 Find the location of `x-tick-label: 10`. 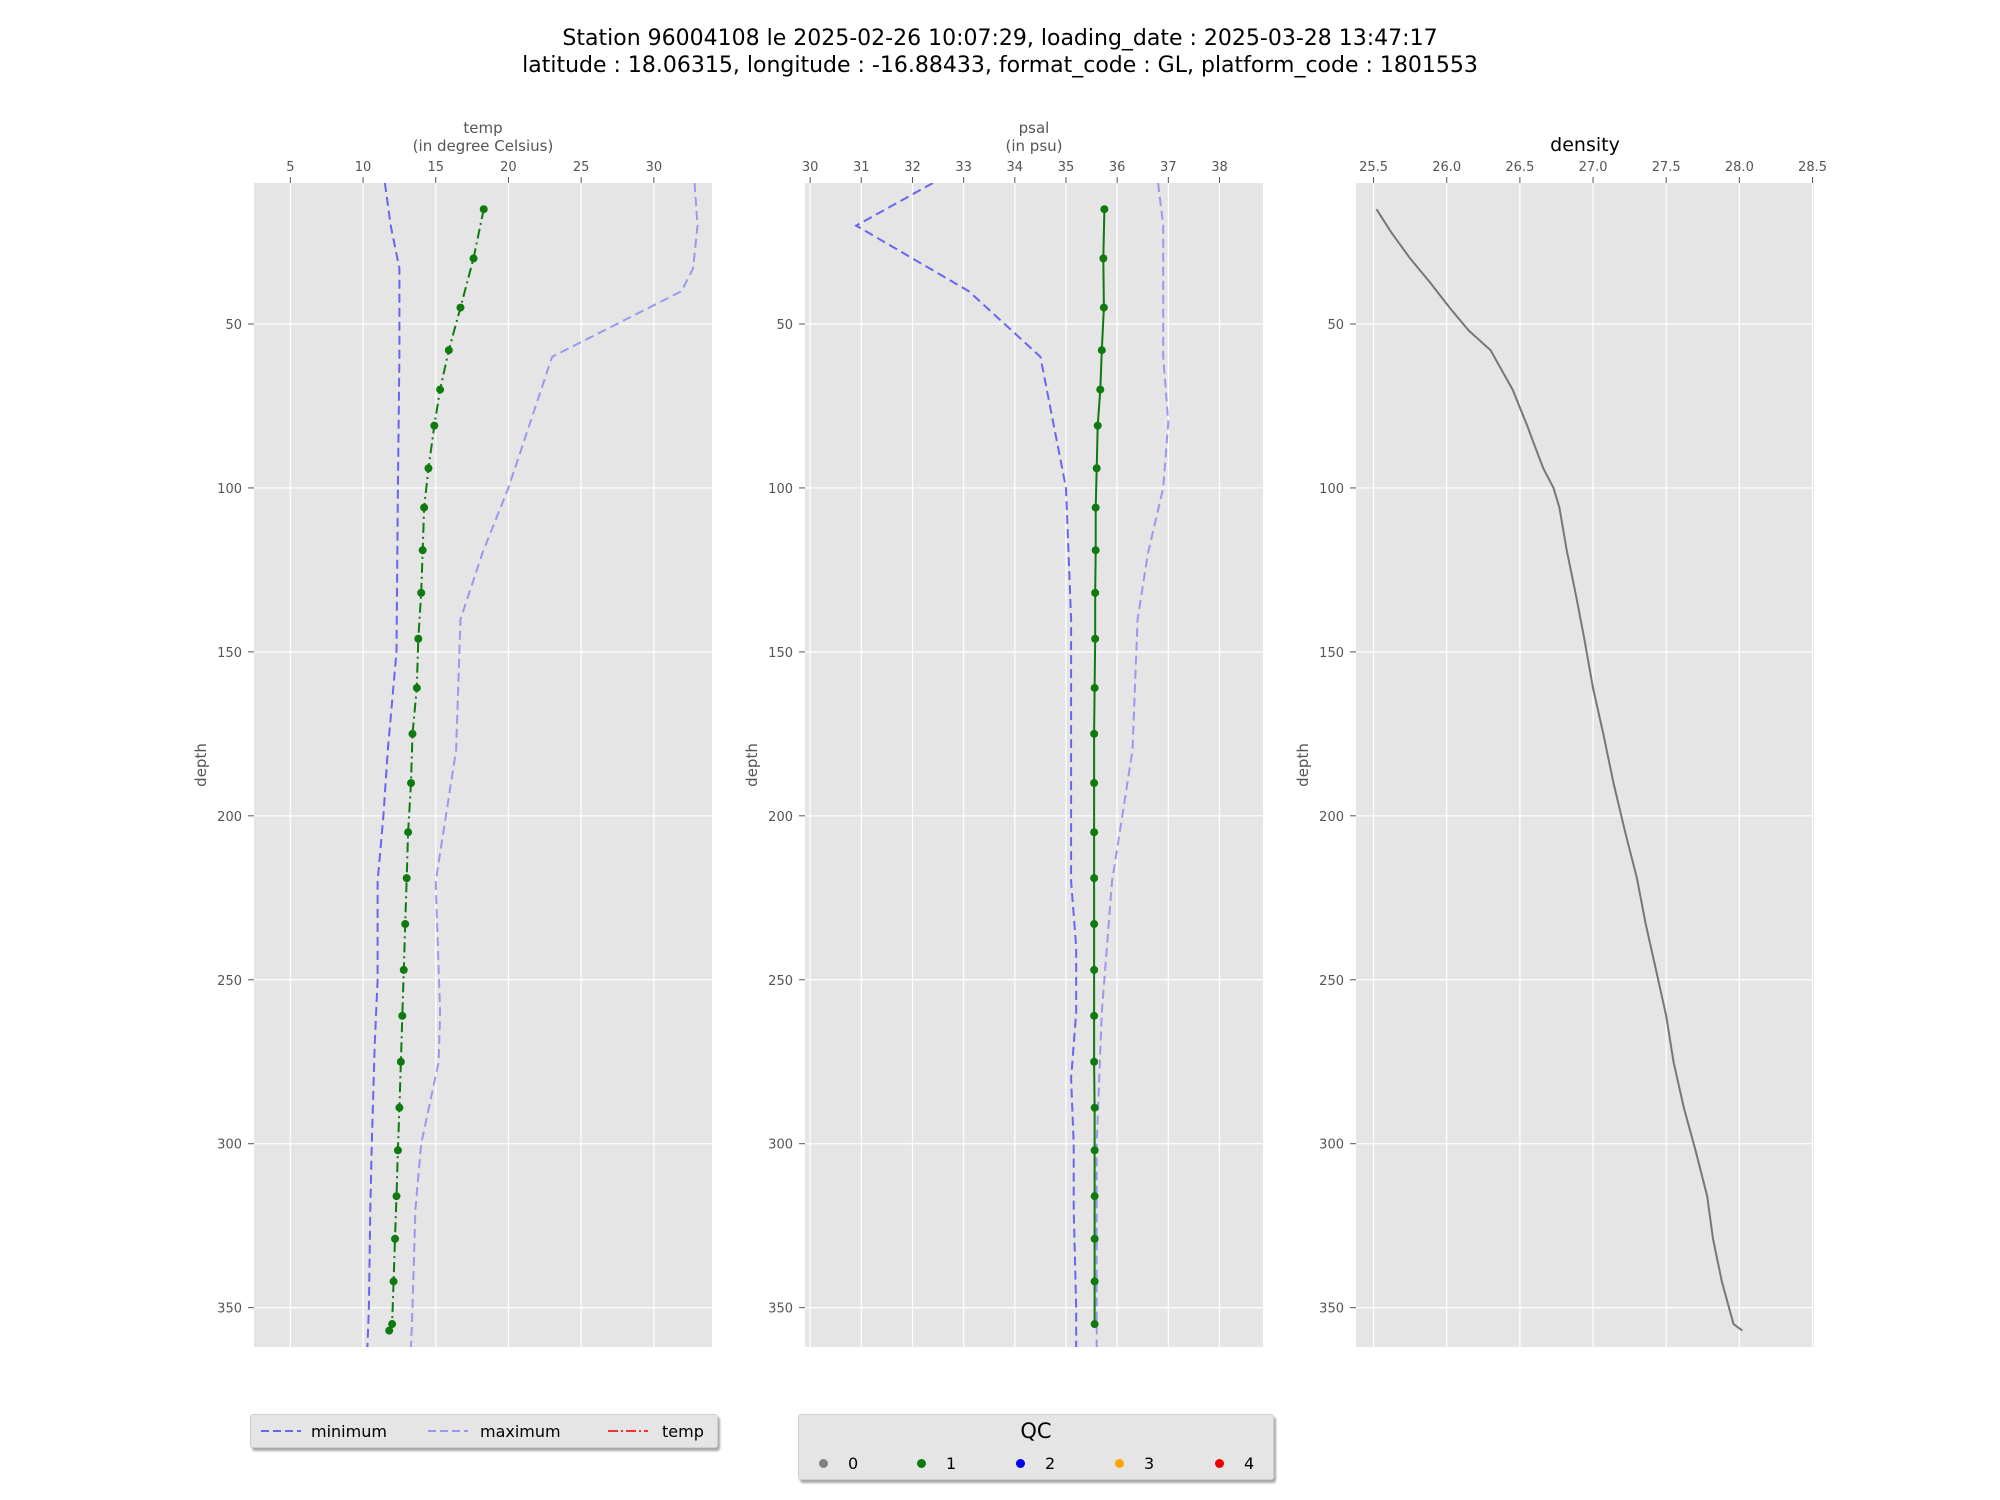

x-tick-label: 10 is located at coordinates (363, 167).